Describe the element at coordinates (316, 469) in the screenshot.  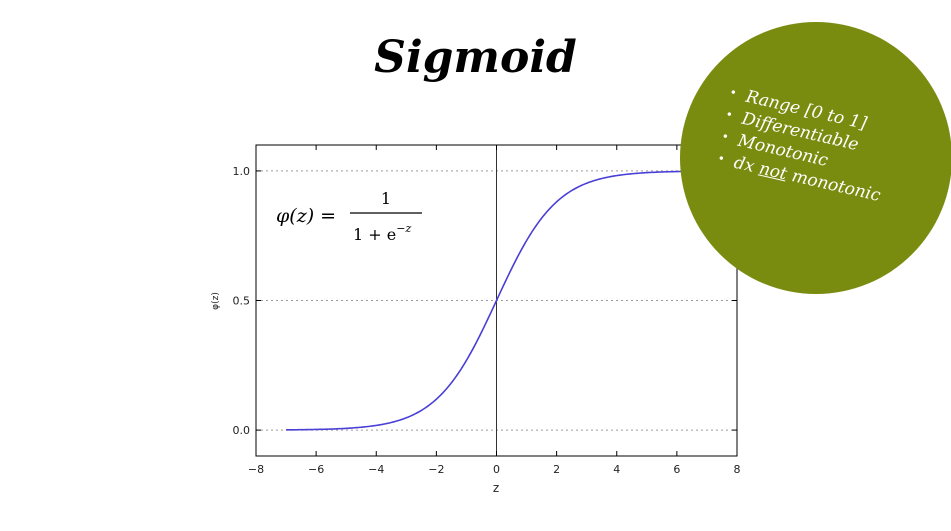
I see `x-tick-label: −6` at that location.